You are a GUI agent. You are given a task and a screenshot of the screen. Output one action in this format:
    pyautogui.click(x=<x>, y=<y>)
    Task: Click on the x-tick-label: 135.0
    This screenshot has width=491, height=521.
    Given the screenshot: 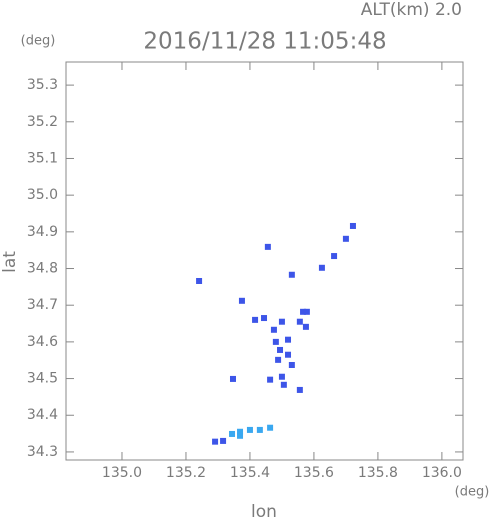 What is the action you would take?
    pyautogui.click(x=122, y=473)
    